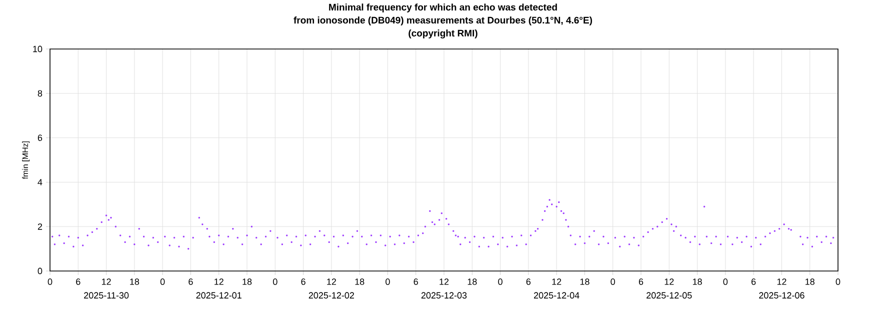 The width and height of the screenshot is (886, 320). Describe the element at coordinates (669, 295) in the screenshot. I see `text: 2025-12-05` at that location.